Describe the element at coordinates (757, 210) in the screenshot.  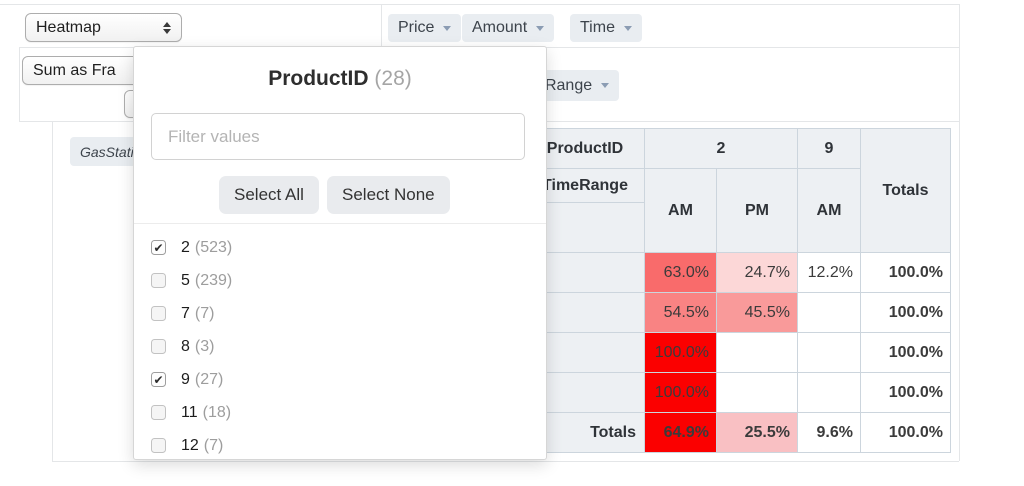
I see `col-header-pm: PM` at that location.